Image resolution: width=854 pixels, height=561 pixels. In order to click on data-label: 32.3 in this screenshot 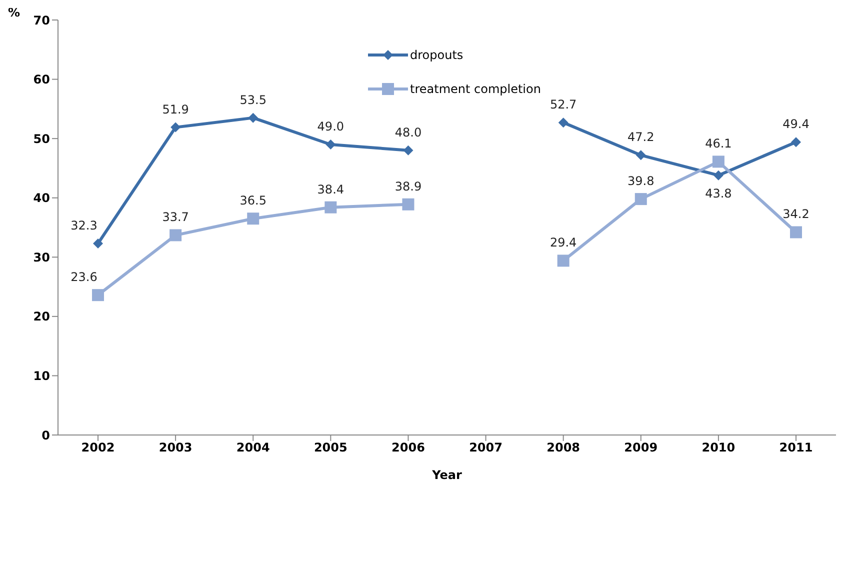, I will do `click(84, 225)`.